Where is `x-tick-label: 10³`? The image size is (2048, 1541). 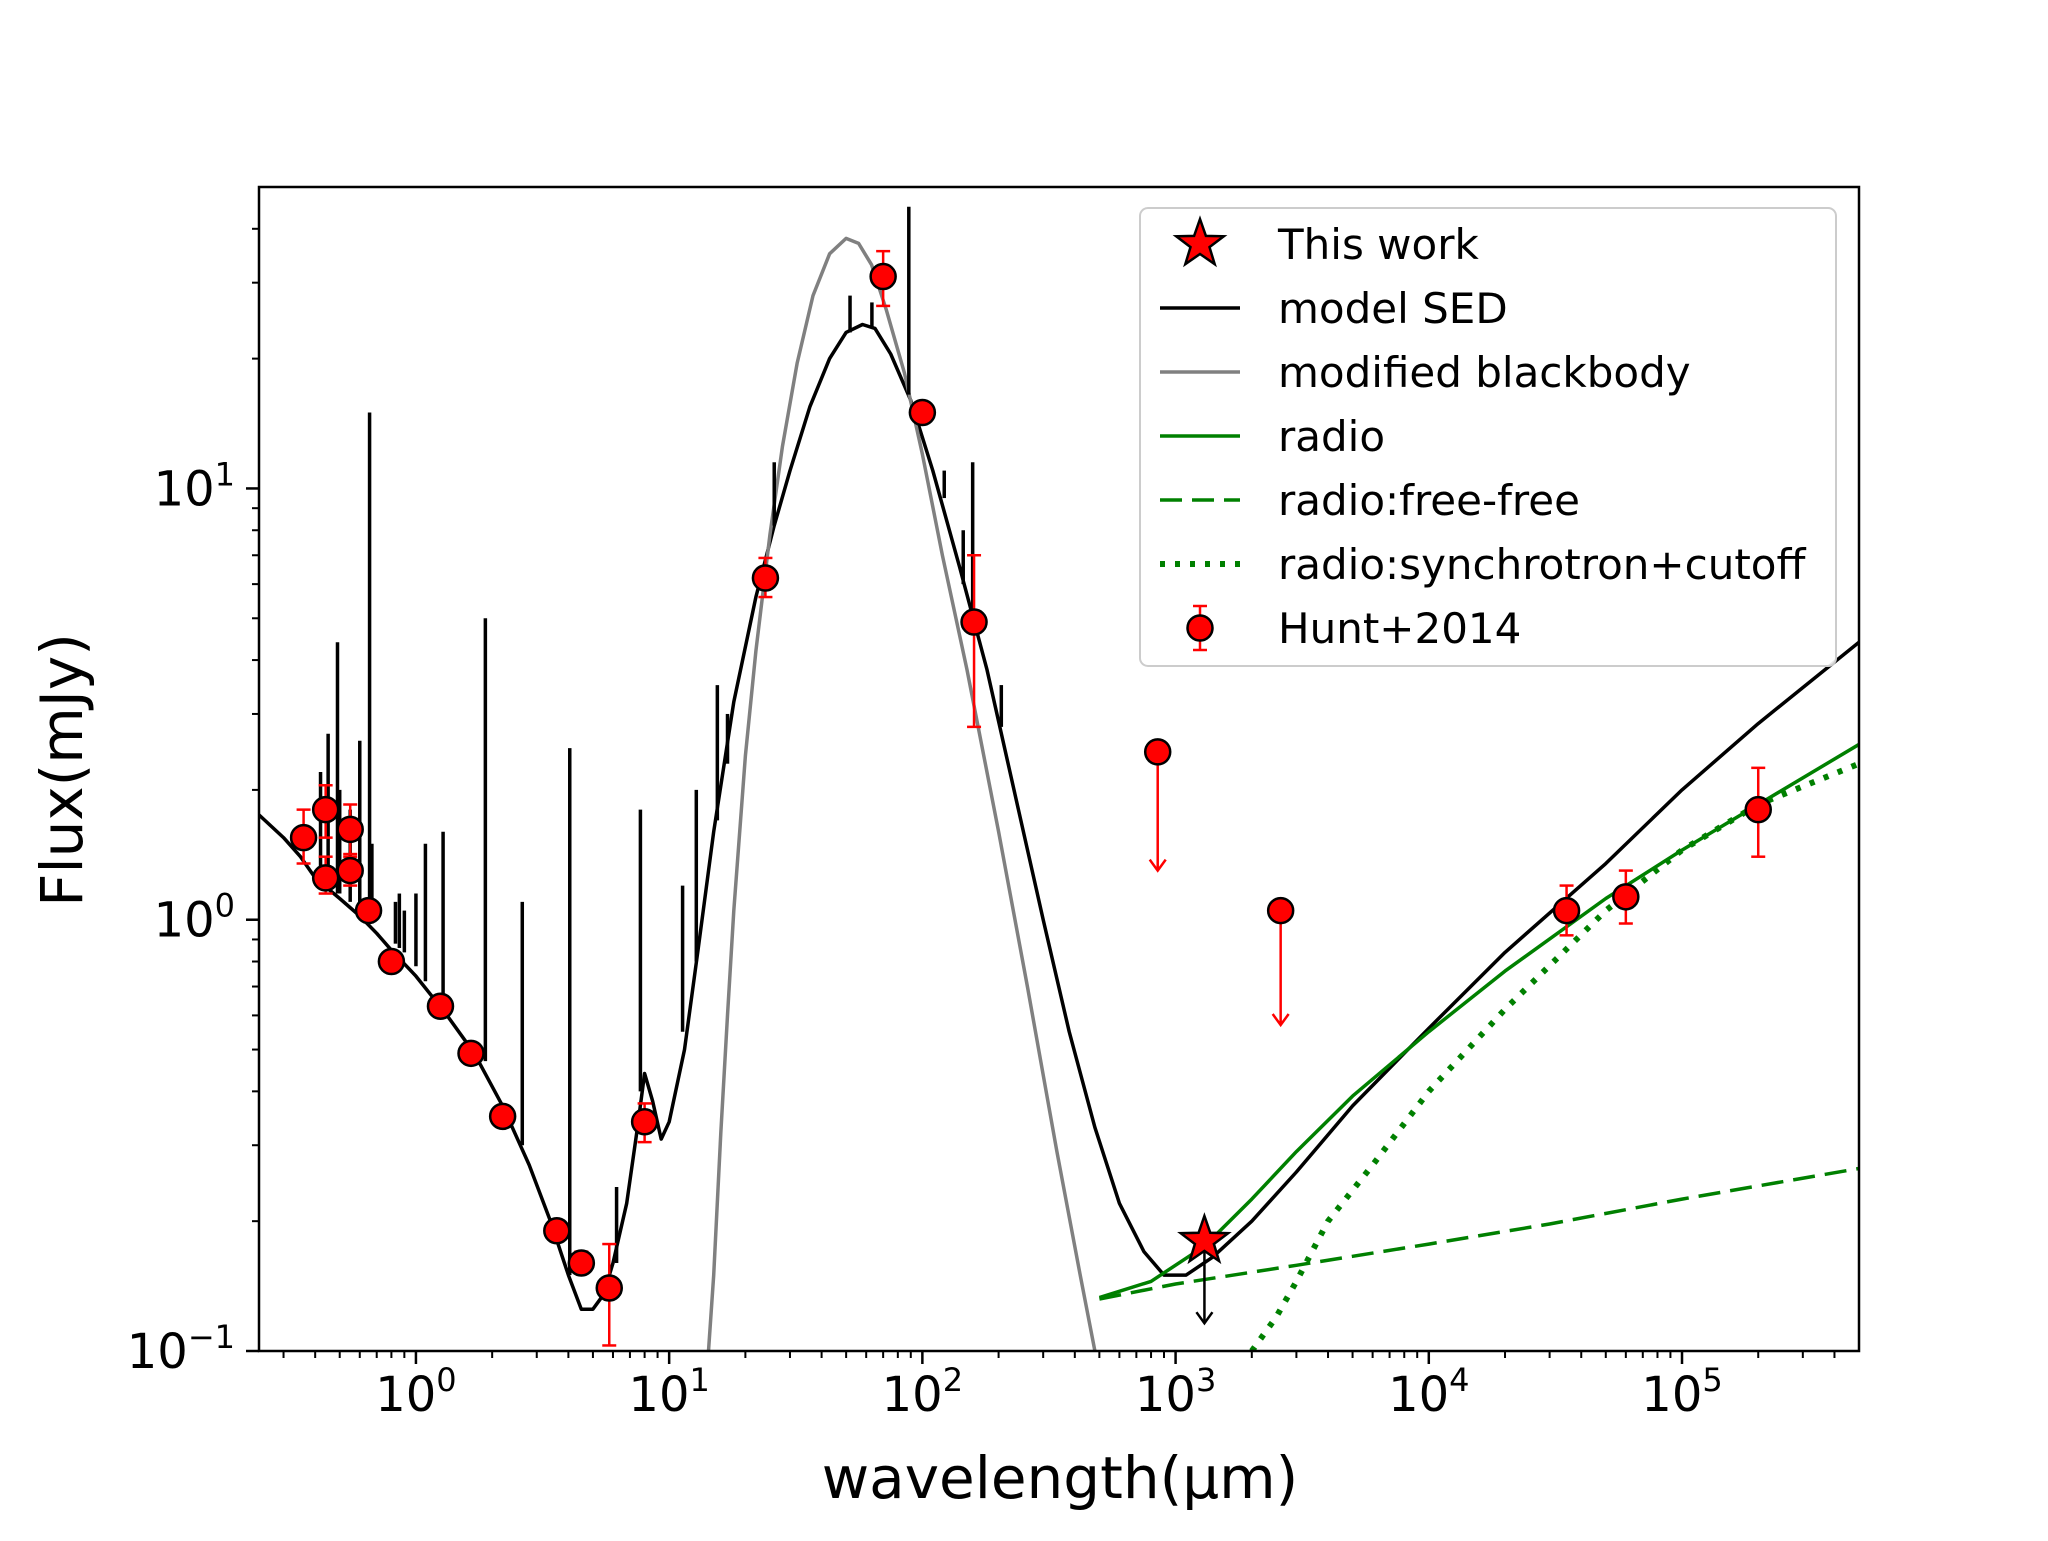 x-tick-label: 10³ is located at coordinates (1175, 1392).